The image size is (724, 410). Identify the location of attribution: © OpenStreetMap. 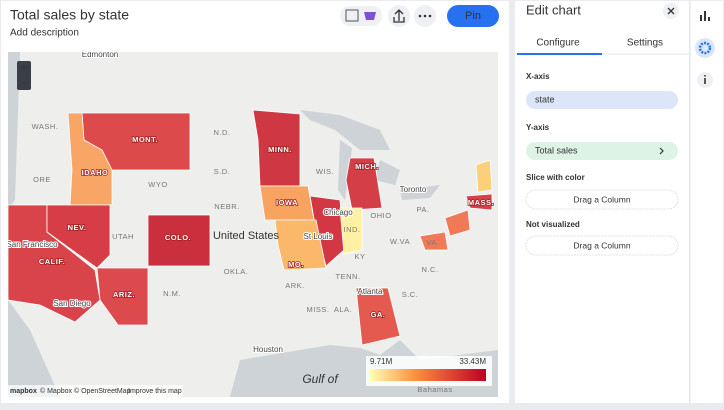
(102, 391).